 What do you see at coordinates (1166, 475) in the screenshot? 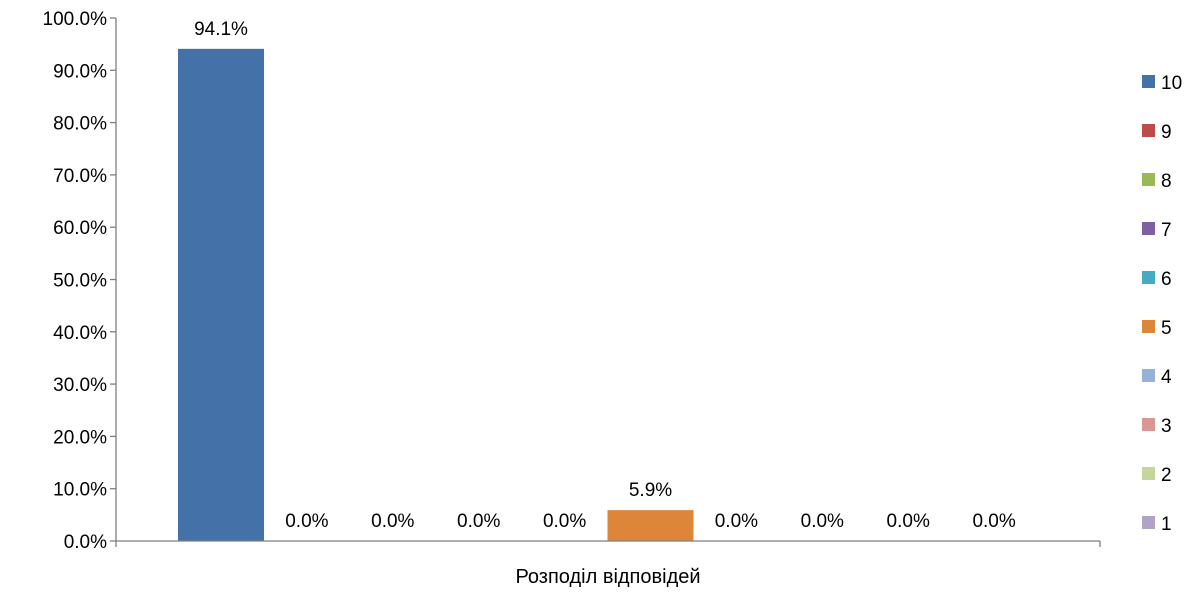
I see `legend-label-2: 2` at bounding box center [1166, 475].